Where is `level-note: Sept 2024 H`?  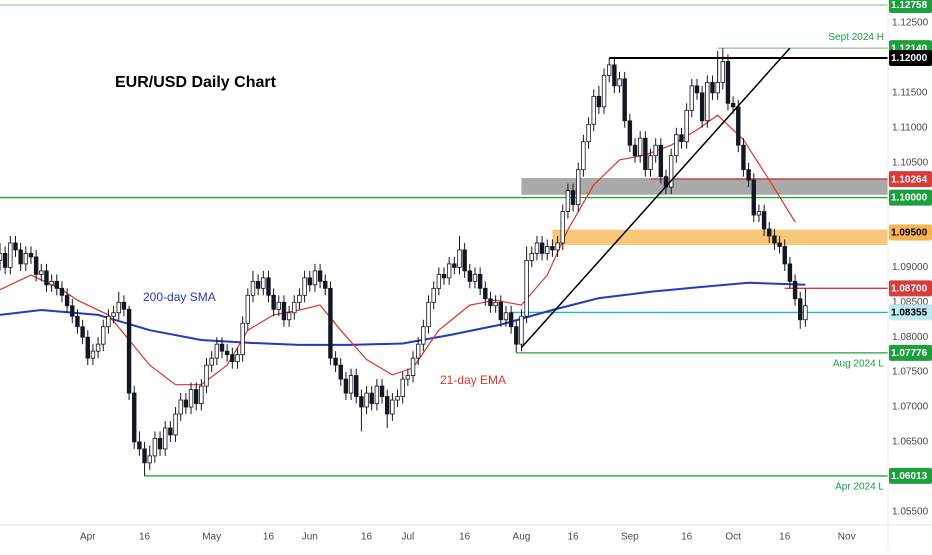
level-note: Sept 2024 H is located at coordinates (856, 37).